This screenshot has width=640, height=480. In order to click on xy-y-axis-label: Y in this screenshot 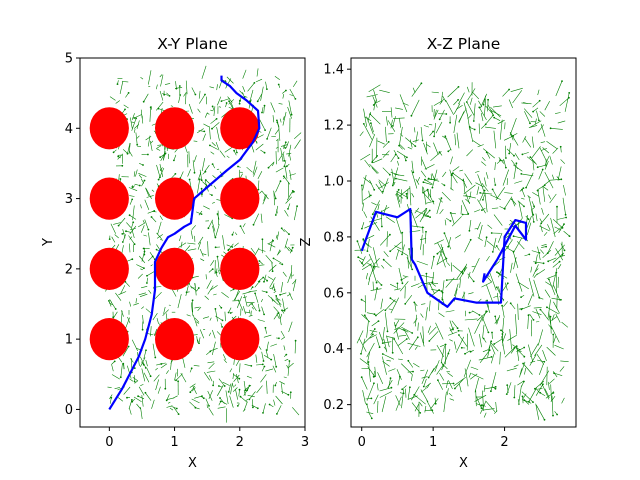, I will do `click(48, 242)`.